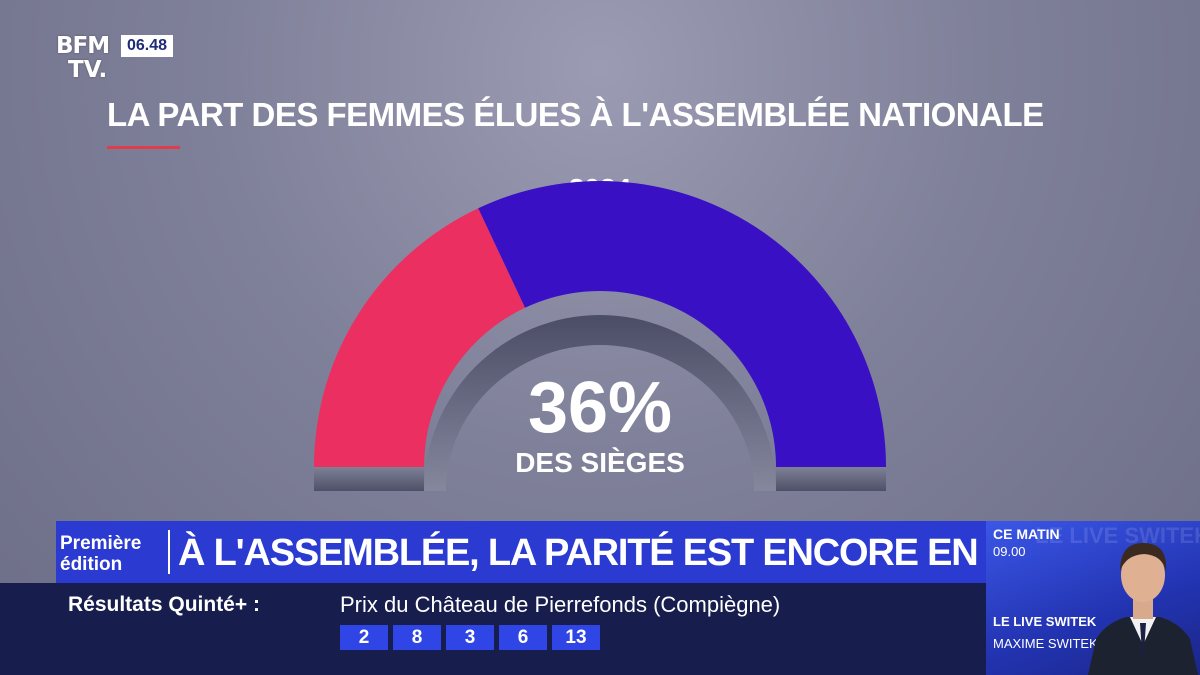  Describe the element at coordinates (83, 46) in the screenshot. I see `logo-line-1: BFM` at that location.